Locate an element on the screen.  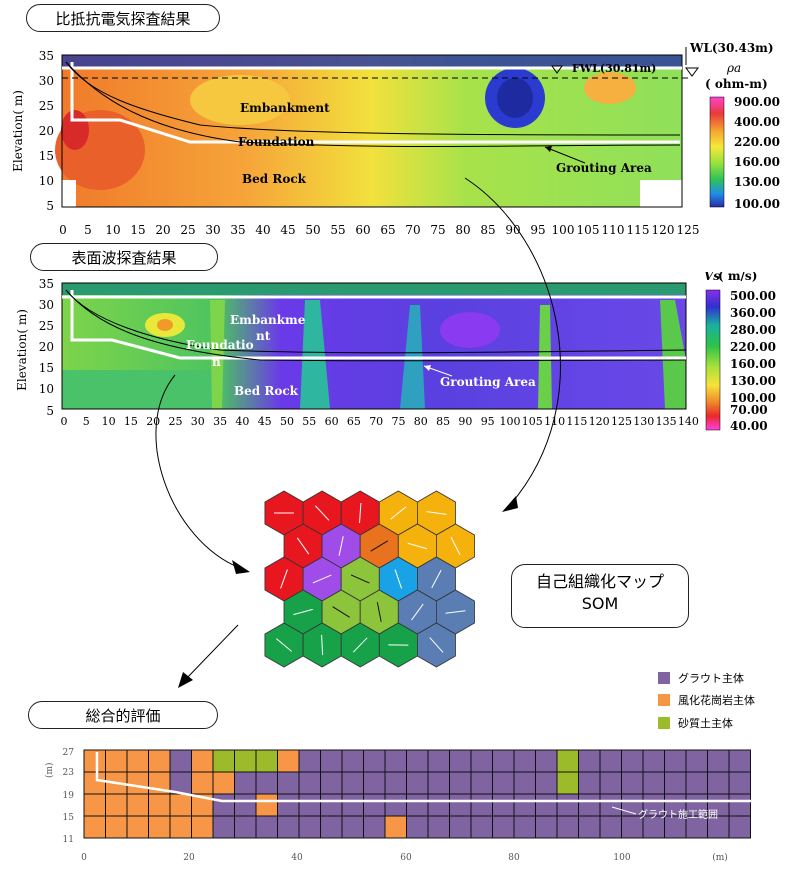
surface-wave-x-tick: 15 is located at coordinates (131, 421).